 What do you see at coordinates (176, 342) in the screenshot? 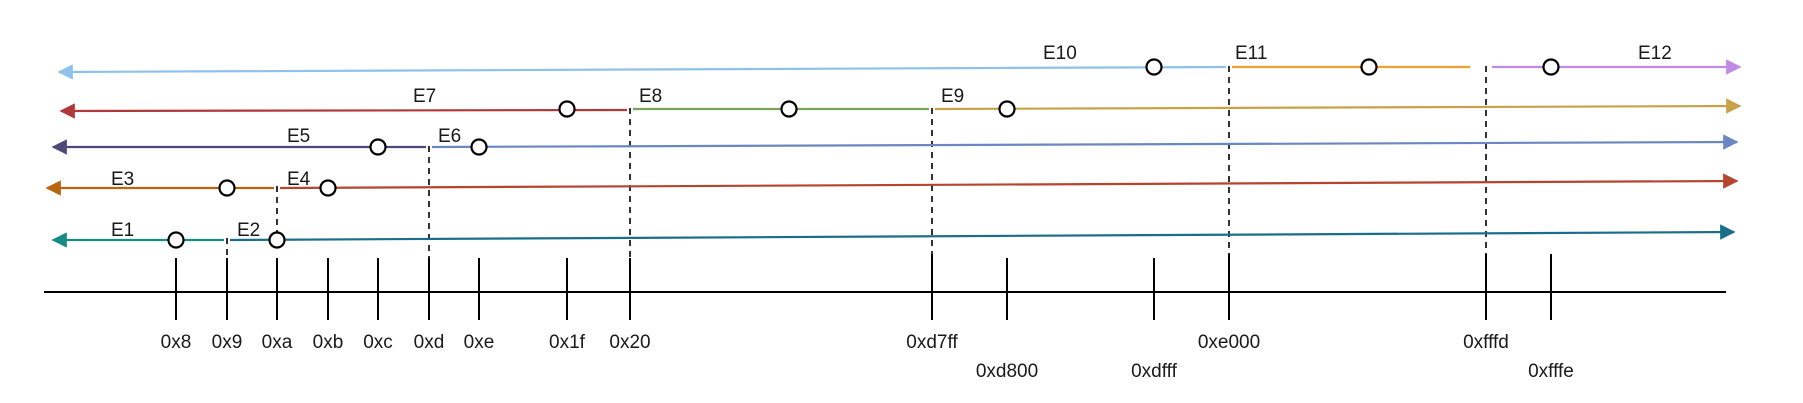
I see `tick-label-0x8: 0x8` at bounding box center [176, 342].